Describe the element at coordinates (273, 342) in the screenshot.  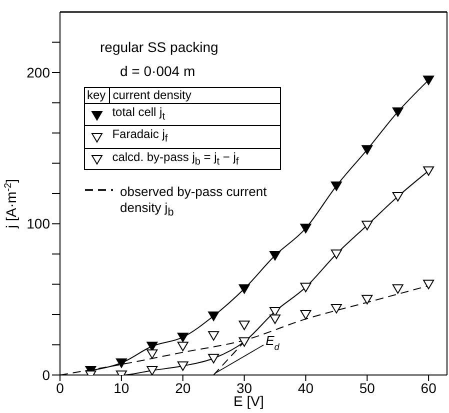
I see `annotation: E$_{d}$` at that location.